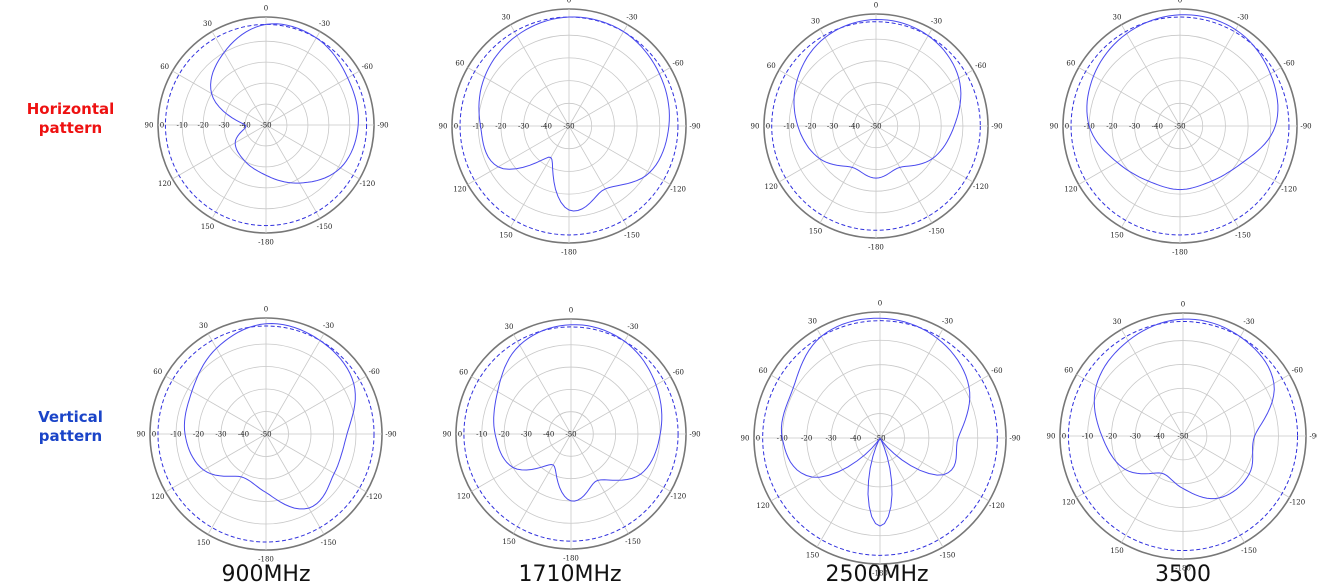 This screenshot has width=1317, height=588. Describe the element at coordinates (570, 574) in the screenshot. I see `frequency-label-1710: 1710MHz` at that location.